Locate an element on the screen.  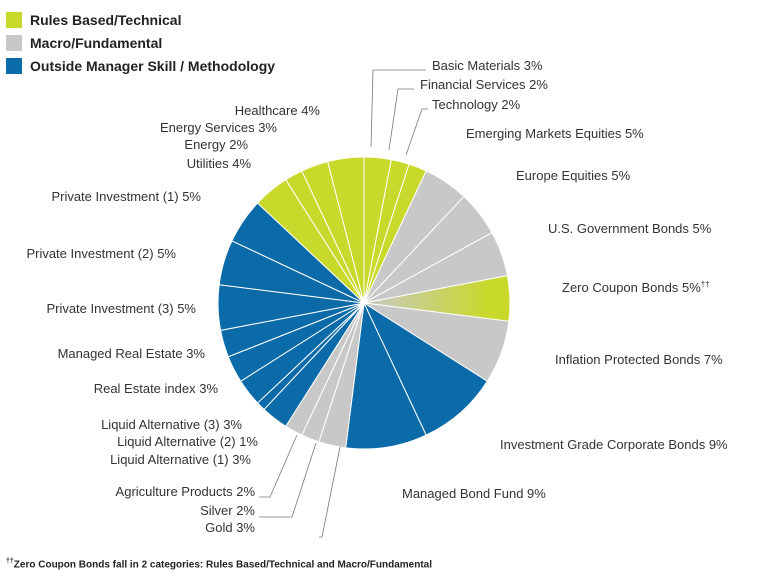
slice-label: Gold 3% is located at coordinates (230, 527).